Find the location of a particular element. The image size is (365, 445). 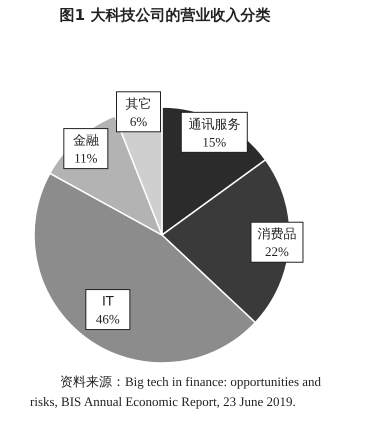

data-label: 46% is located at coordinates (108, 319).